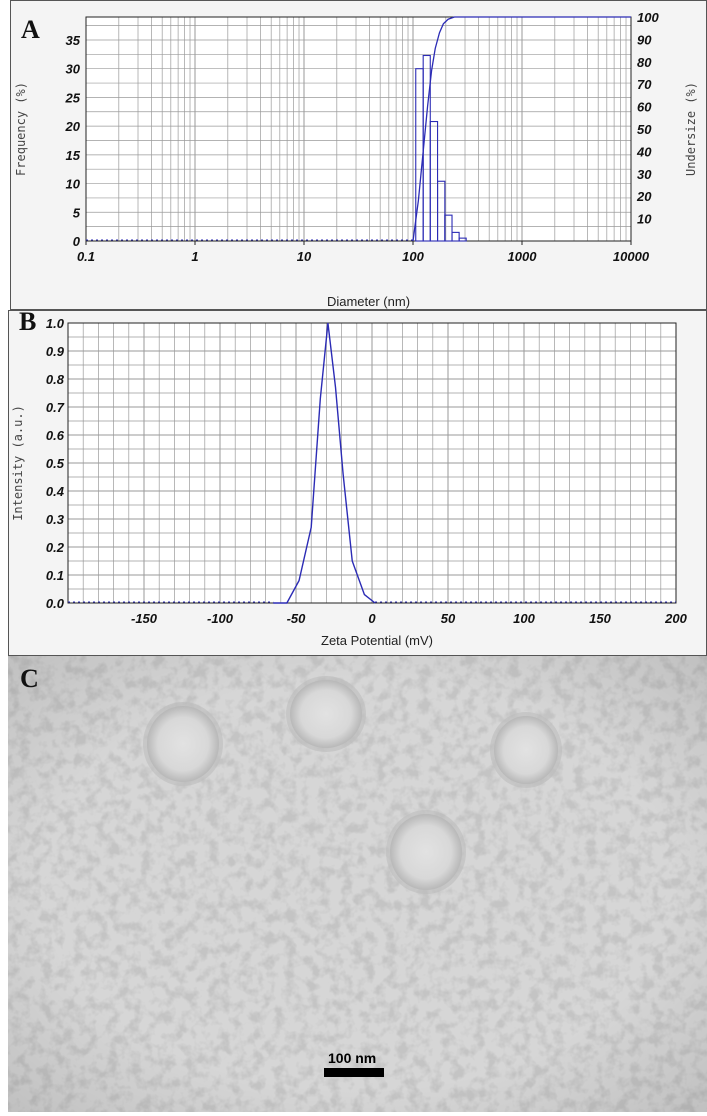 The width and height of the screenshot is (707, 1116). Describe the element at coordinates (377, 640) in the screenshot. I see `x-axis-label: Zeta Potential (mV)` at that location.